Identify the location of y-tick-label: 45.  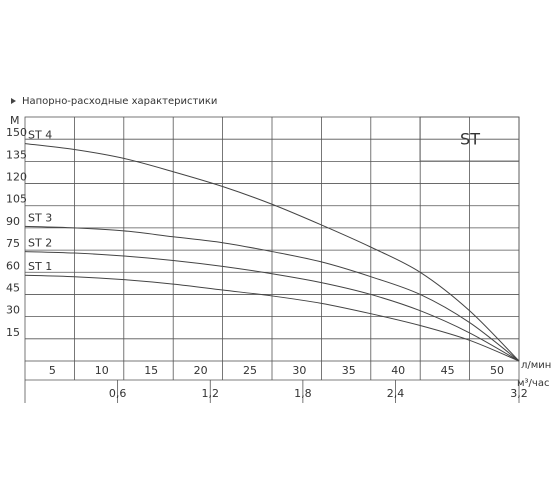
(13, 287).